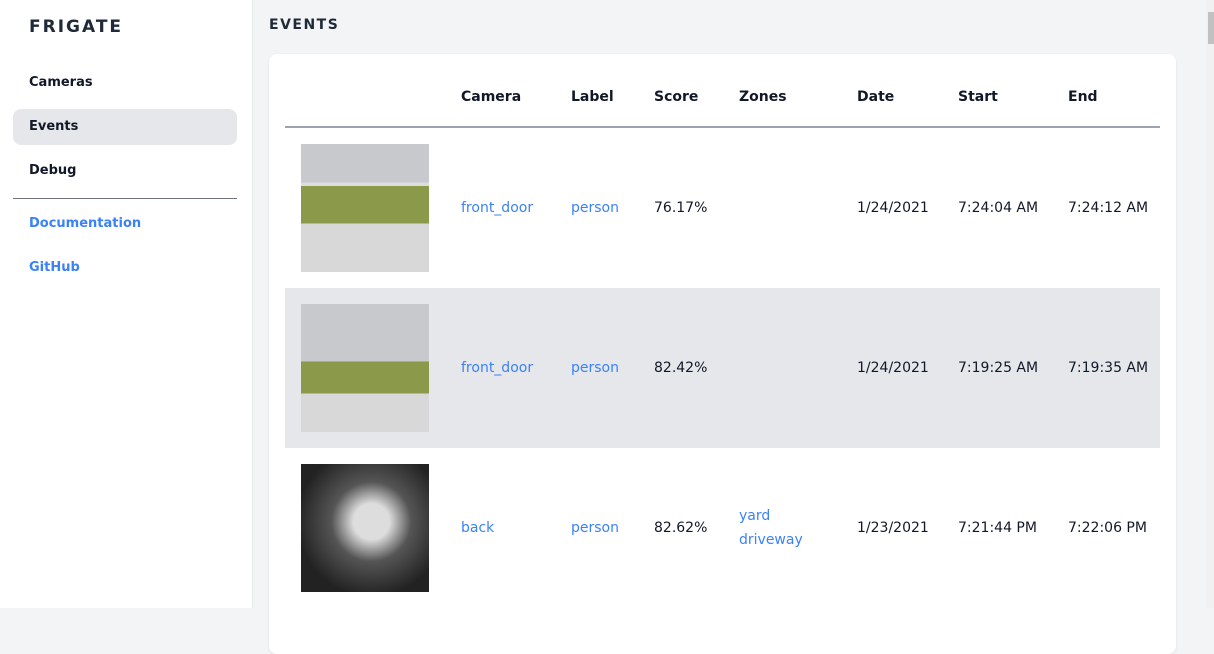 This screenshot has height=654, width=1214. What do you see at coordinates (681, 208) in the screenshot?
I see `score-cell: 76.17%` at bounding box center [681, 208].